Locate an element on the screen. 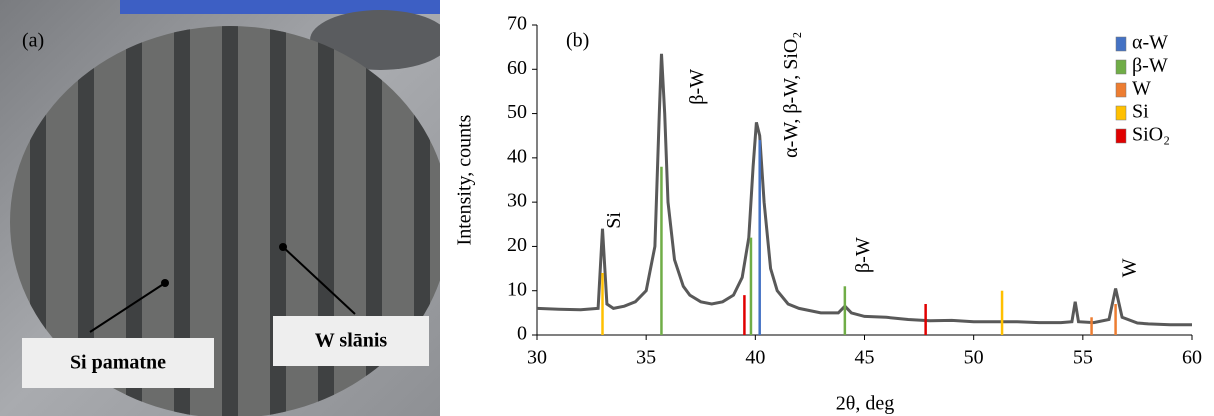  legend-label: SiO₂ is located at coordinates (1151, 135).